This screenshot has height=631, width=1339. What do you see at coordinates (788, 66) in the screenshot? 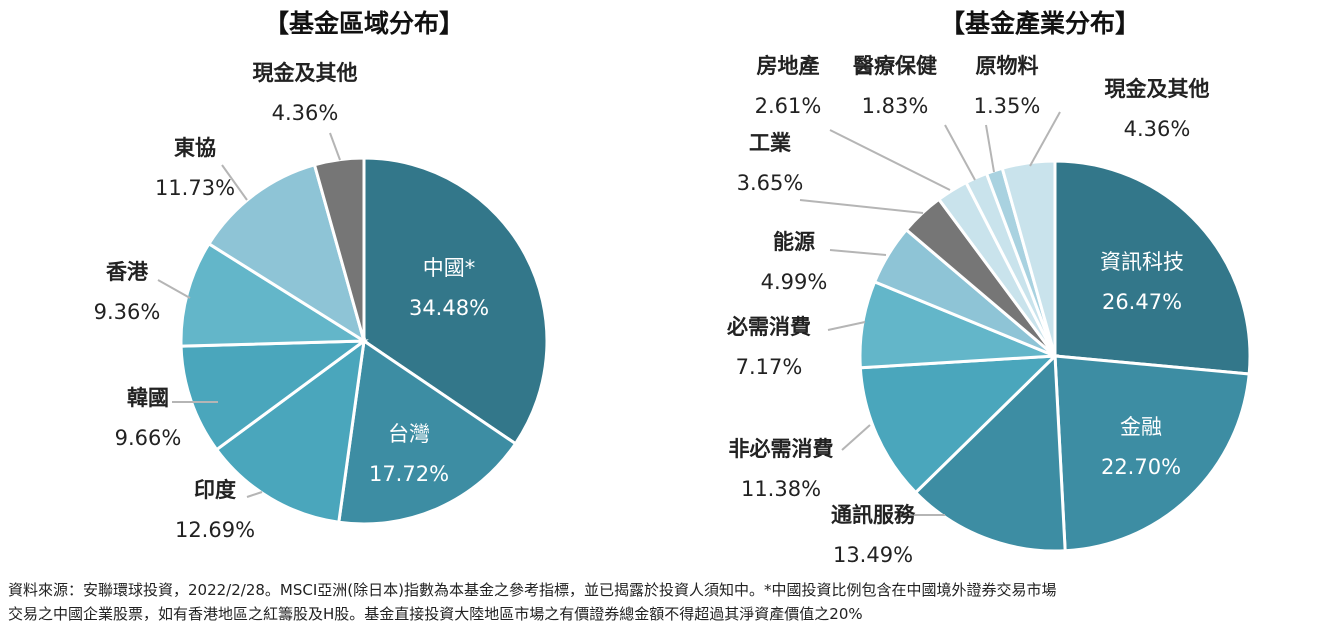
I see `slice-label-1-7: 房地產` at bounding box center [788, 66].